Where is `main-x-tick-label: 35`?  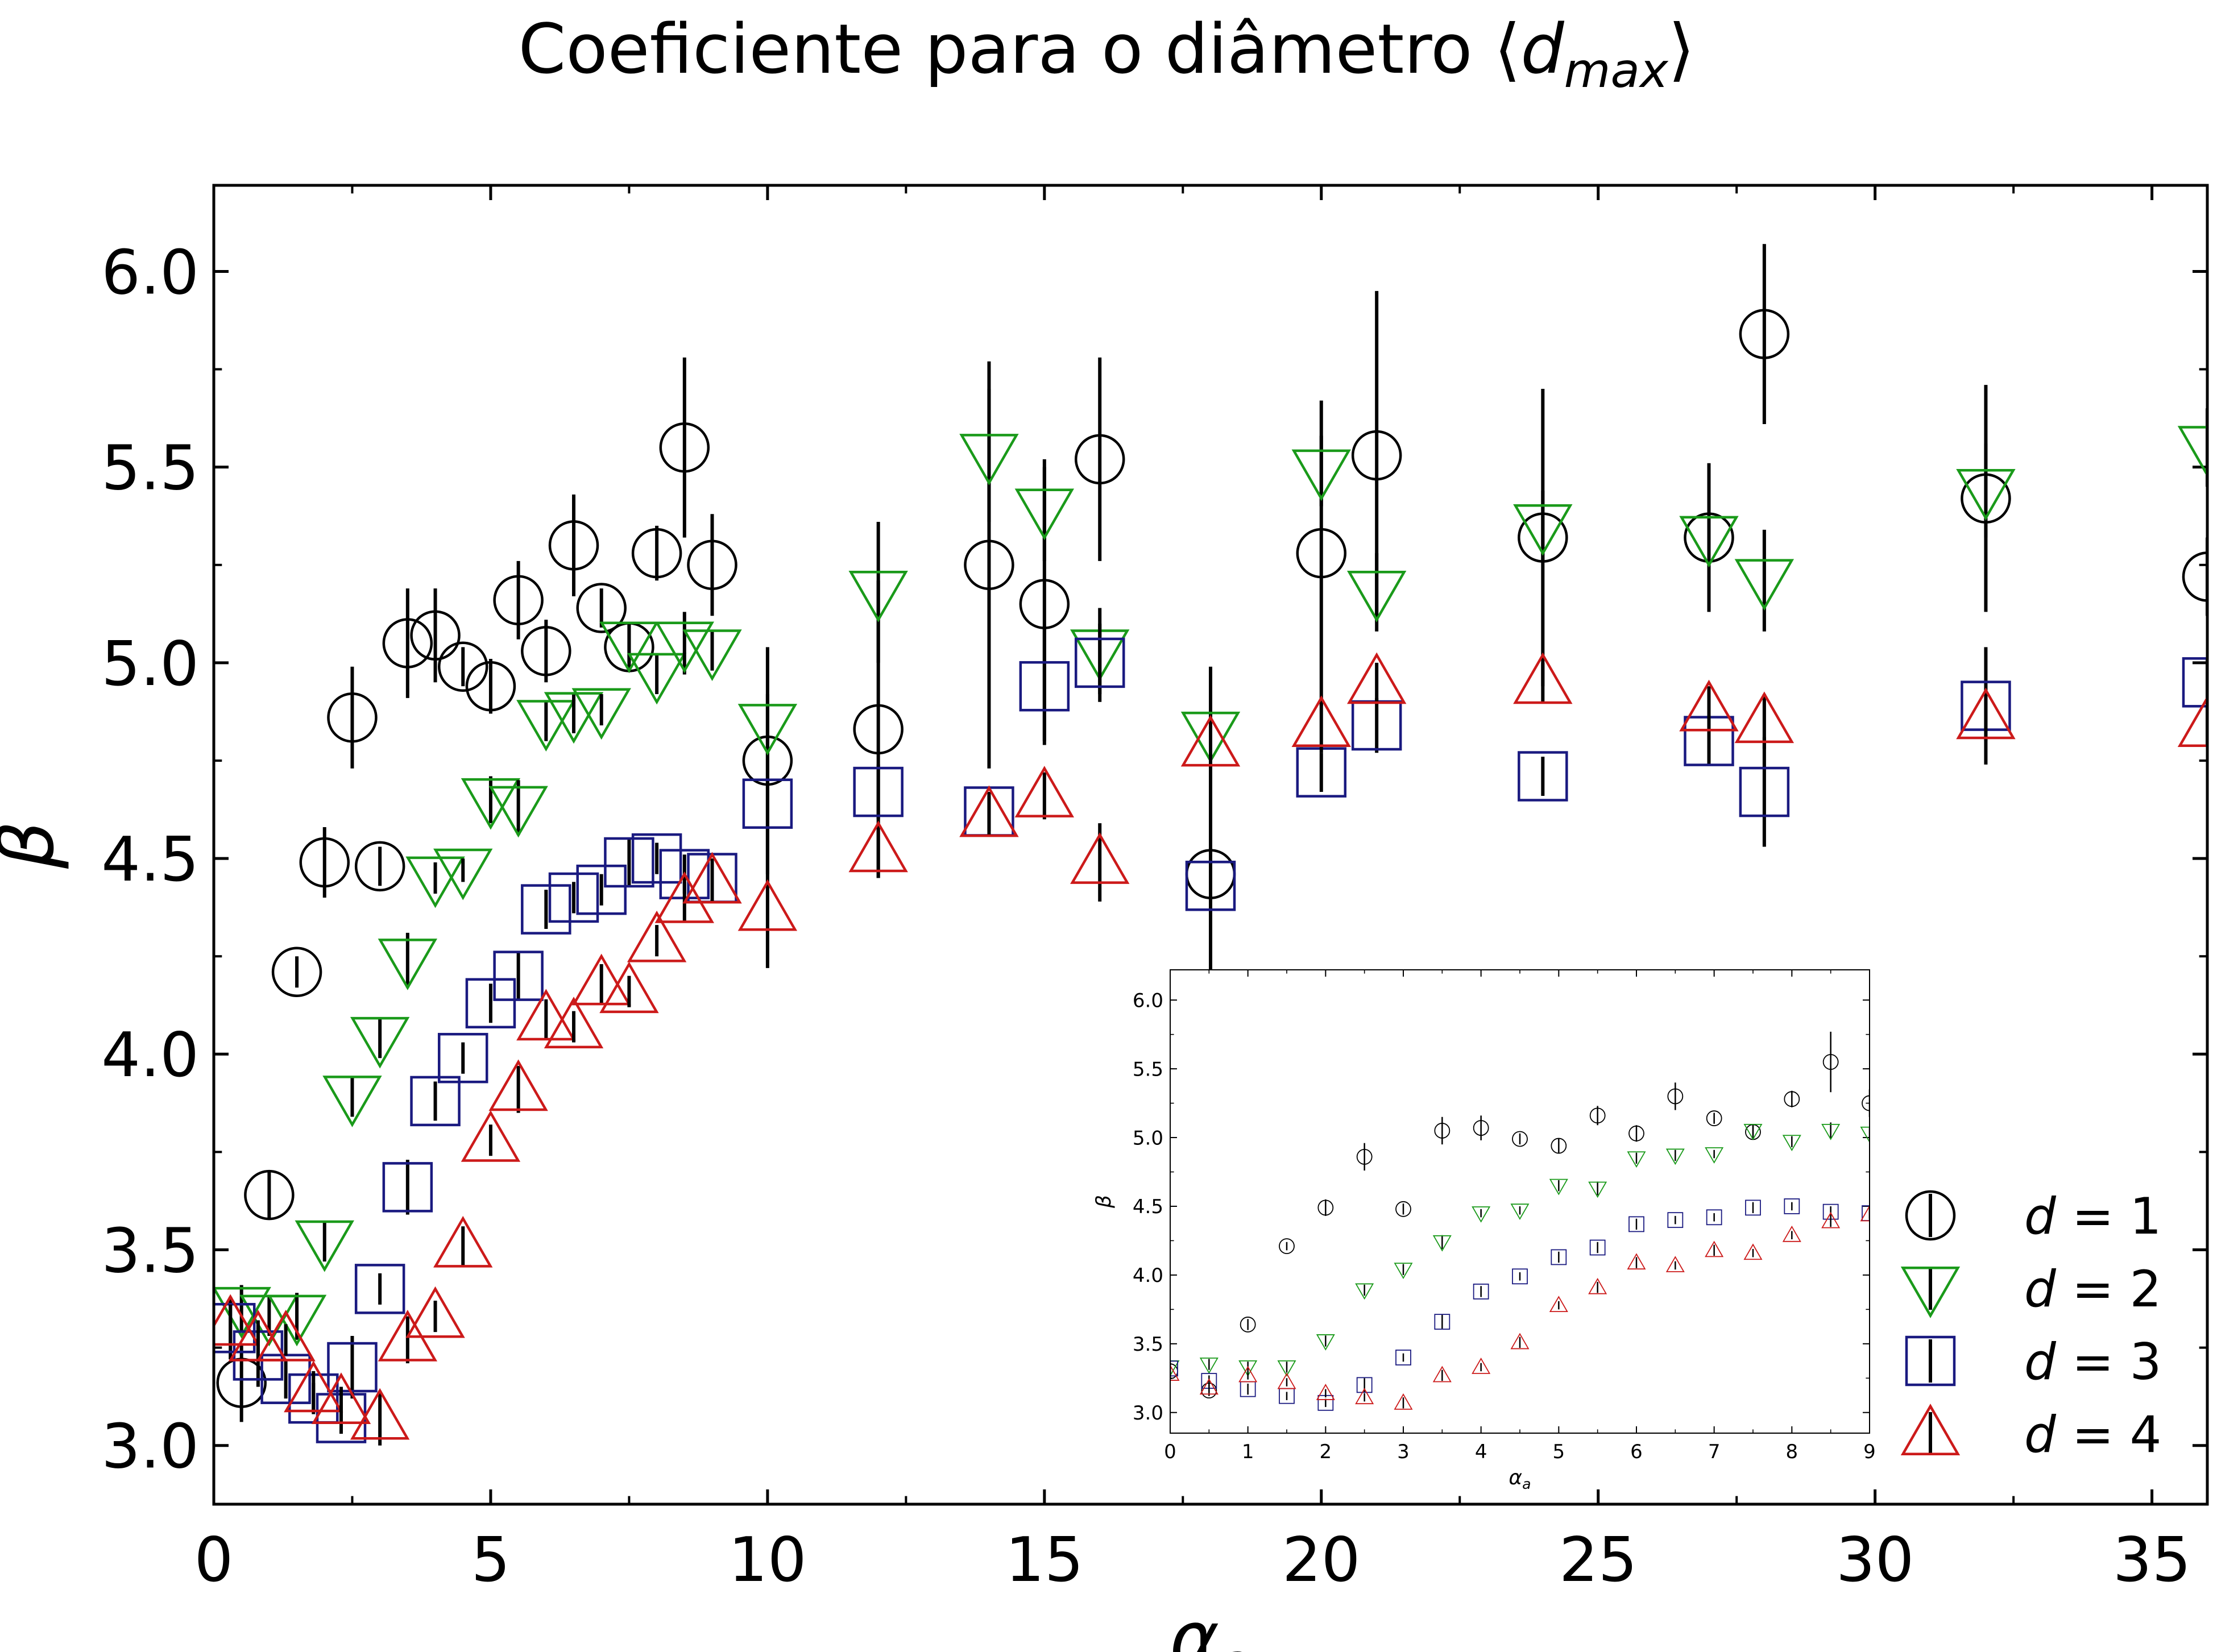
main-x-tick-label: 35 is located at coordinates (2152, 1561).